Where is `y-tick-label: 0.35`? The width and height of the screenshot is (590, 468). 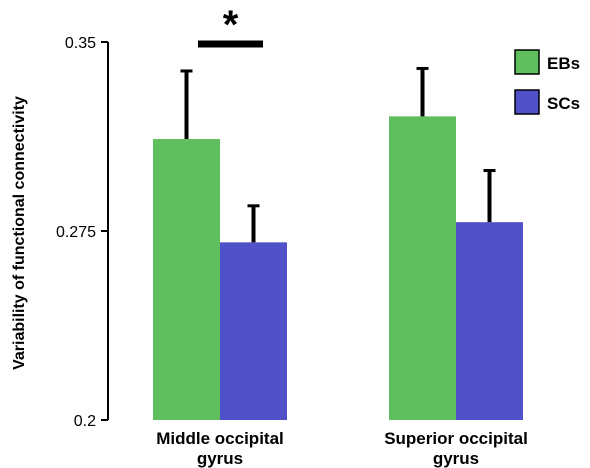 y-tick-label: 0.35 is located at coordinates (80, 43).